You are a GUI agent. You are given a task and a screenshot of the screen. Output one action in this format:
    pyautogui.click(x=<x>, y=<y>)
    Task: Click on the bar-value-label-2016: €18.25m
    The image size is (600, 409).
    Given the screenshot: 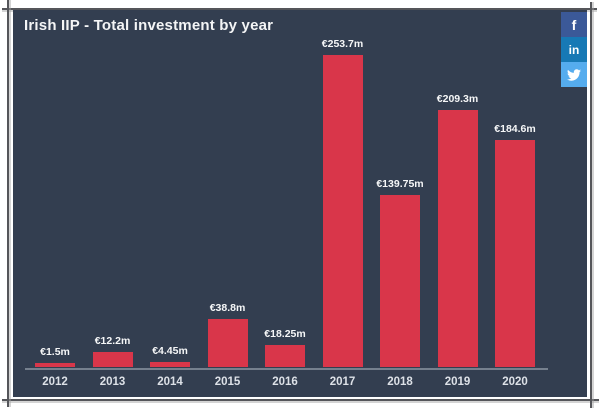 What is the action you would take?
    pyautogui.click(x=285, y=334)
    